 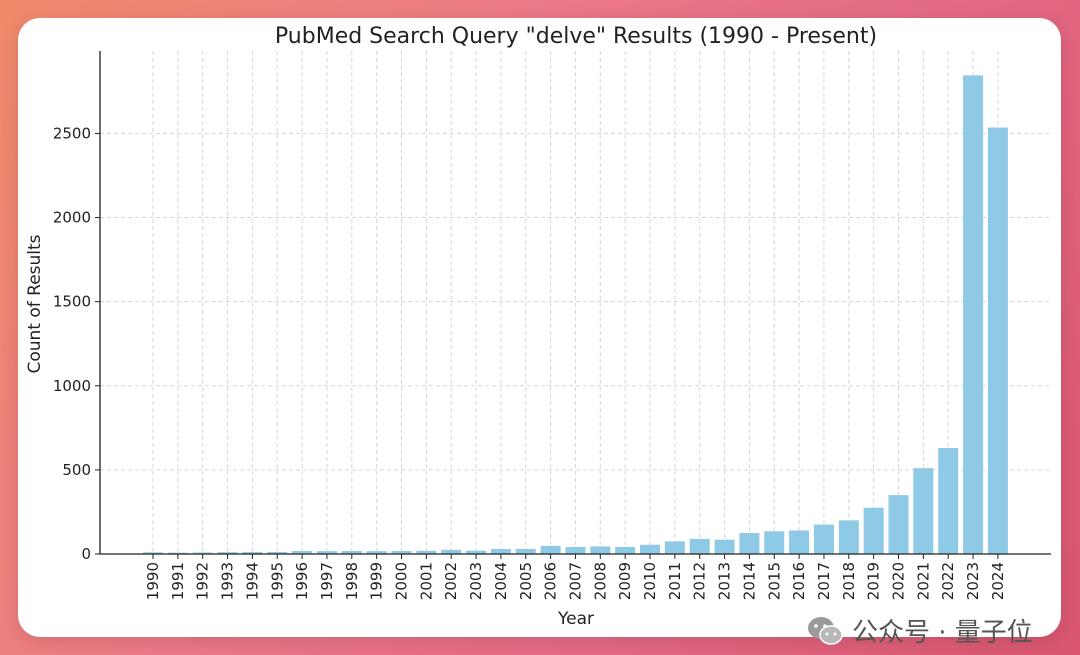 I want to click on bar-2016, so click(x=799, y=542).